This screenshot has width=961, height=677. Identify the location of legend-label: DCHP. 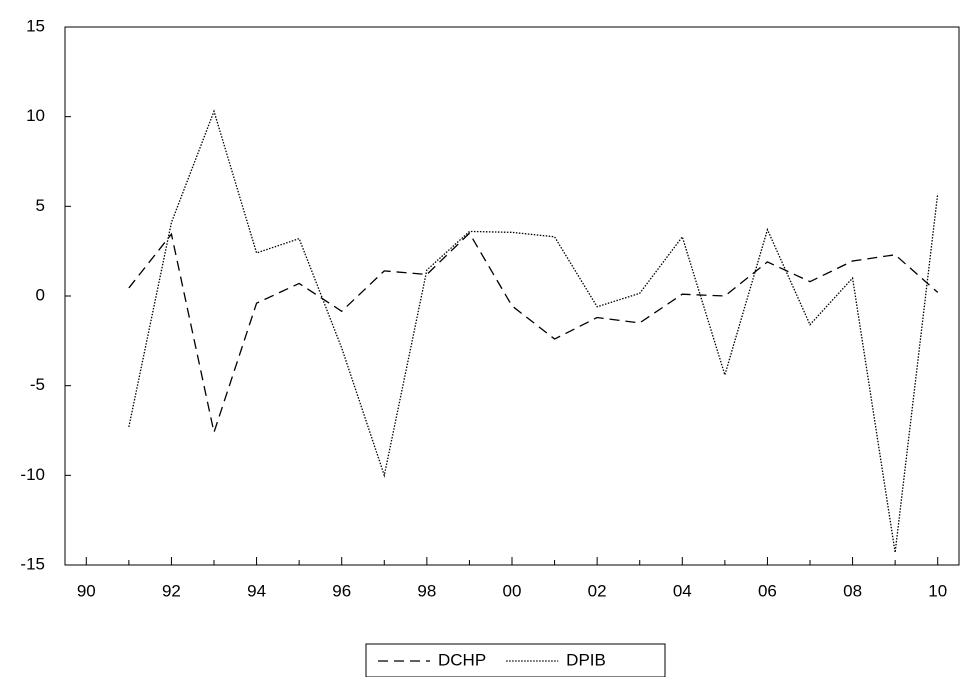
(462, 659).